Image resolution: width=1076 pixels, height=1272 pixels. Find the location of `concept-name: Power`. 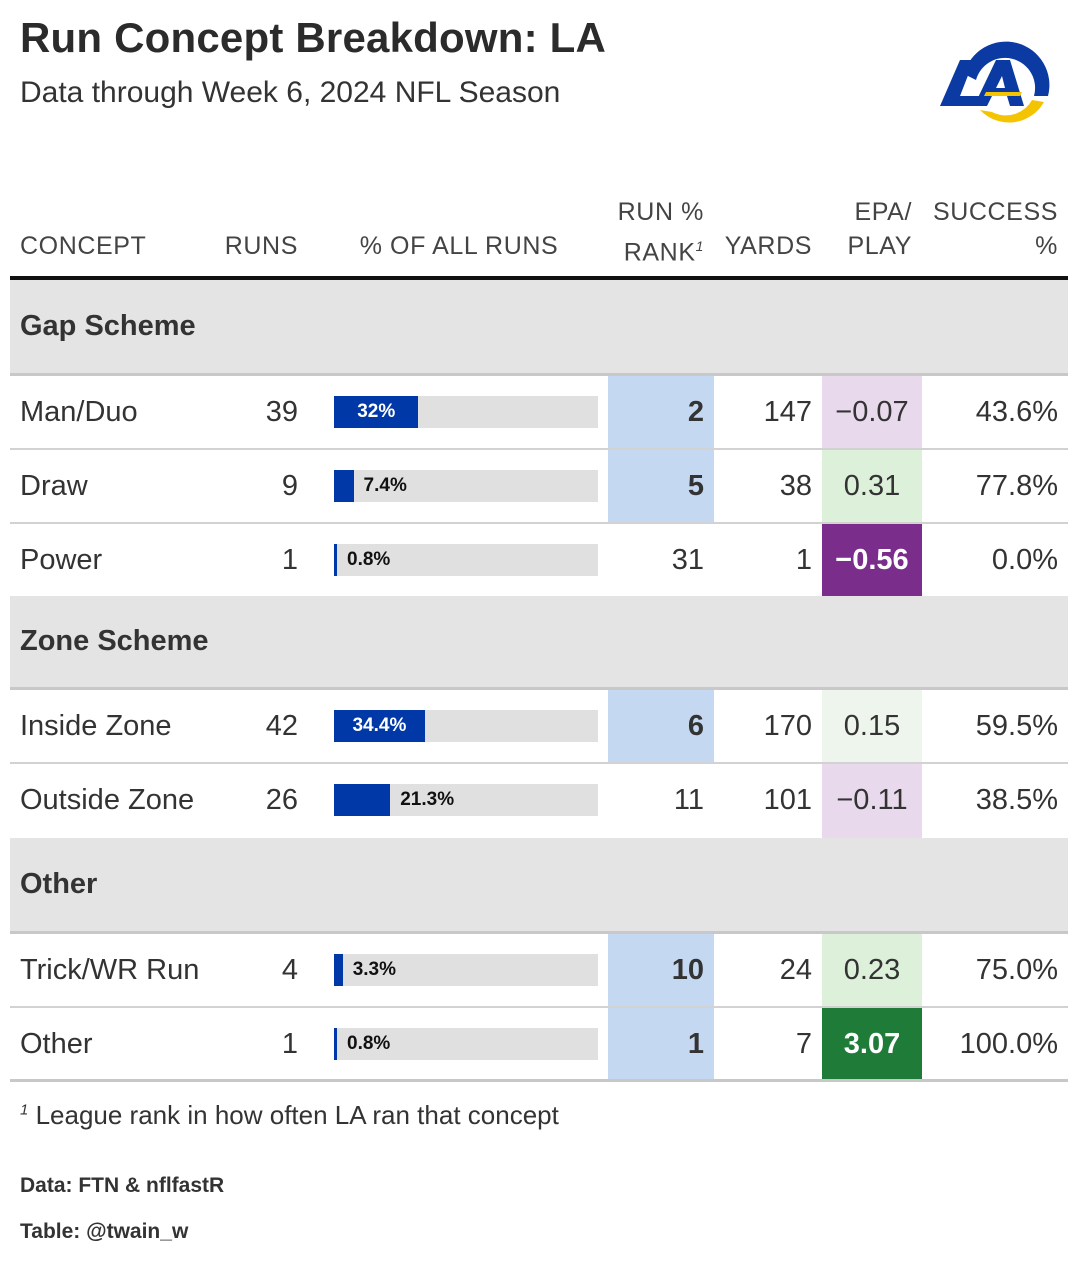

concept-name: Power is located at coordinates (61, 560).